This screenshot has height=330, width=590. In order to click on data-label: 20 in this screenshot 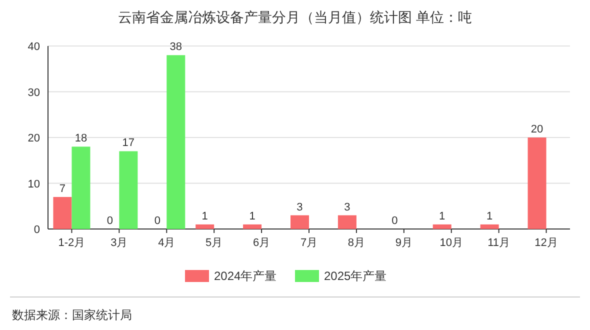, I will do `click(537, 130)`.